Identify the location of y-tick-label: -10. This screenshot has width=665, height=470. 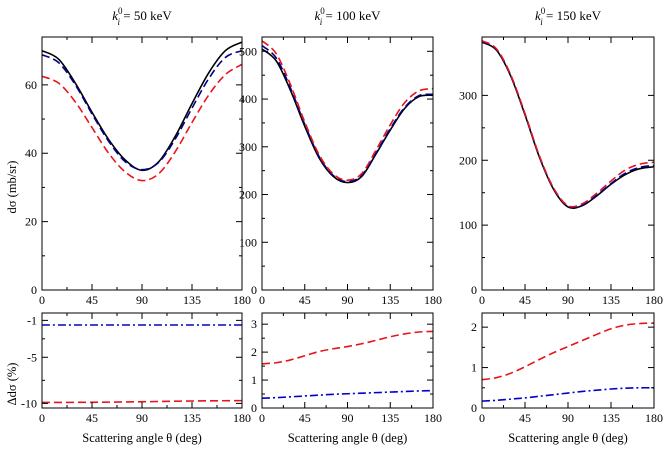
(29, 403).